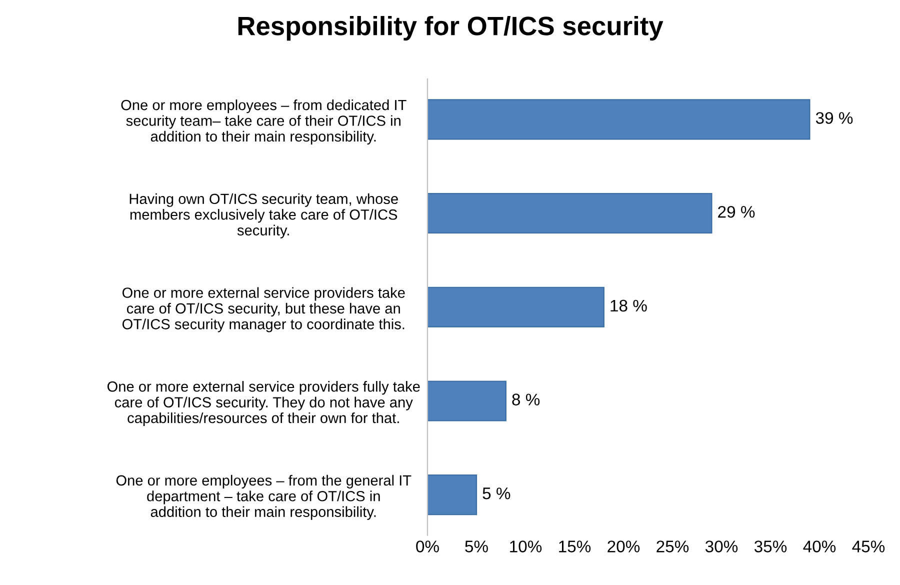  I want to click on data-label: 5 %, so click(496, 494).